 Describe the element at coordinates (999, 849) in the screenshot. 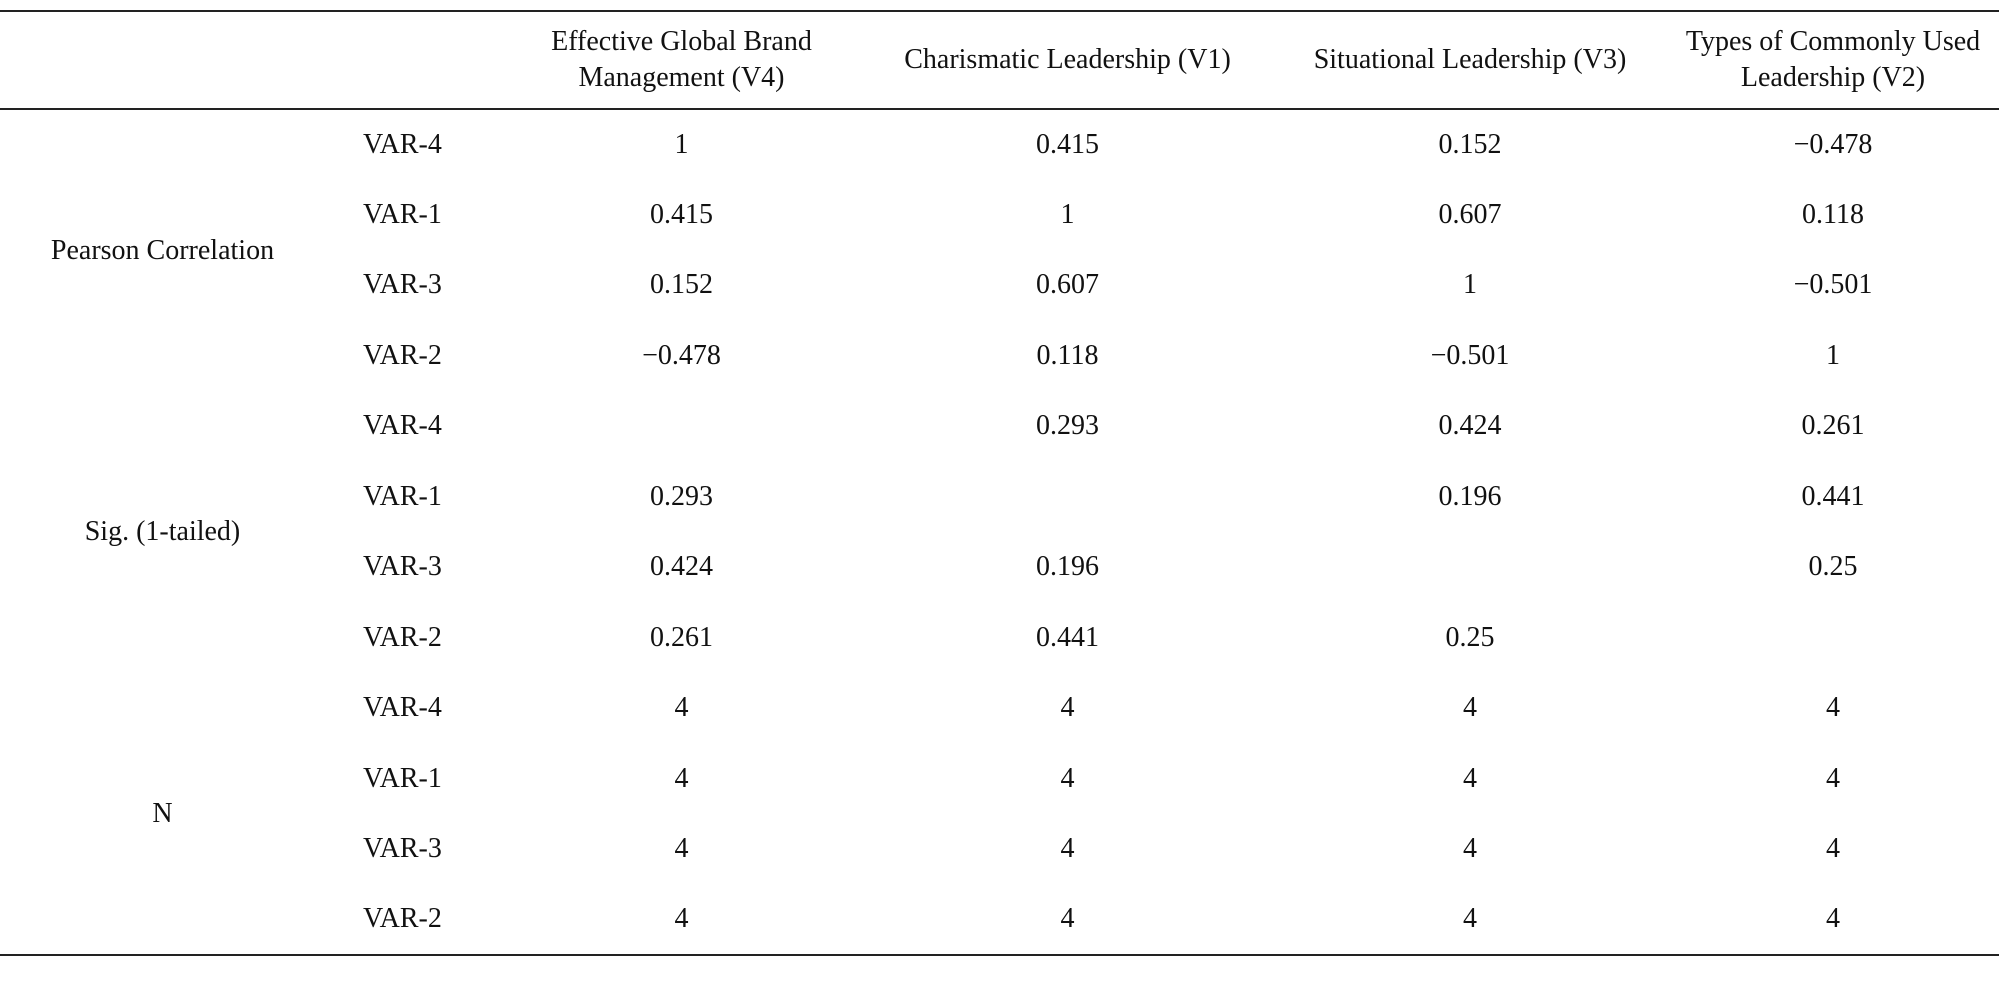

I see `table-row: VAR-3 4 4 4 4` at that location.